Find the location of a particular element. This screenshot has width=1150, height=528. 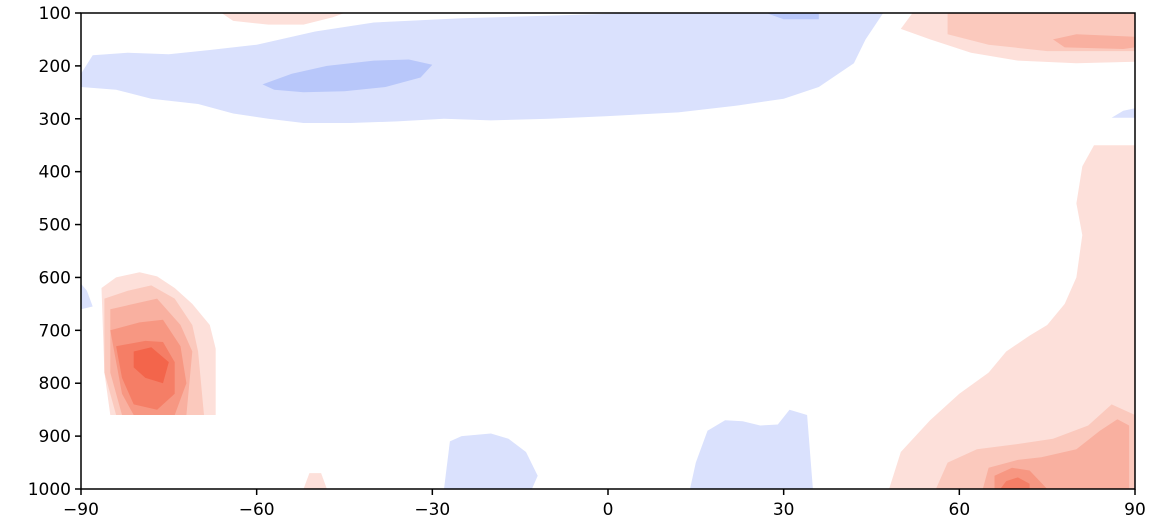

y-tick-label: 800 is located at coordinates (55, 384).